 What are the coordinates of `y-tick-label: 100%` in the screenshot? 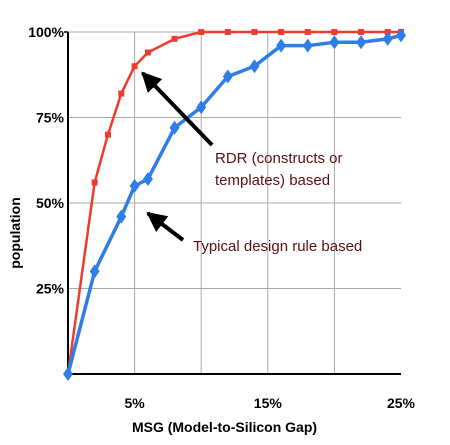 It's located at (46, 32).